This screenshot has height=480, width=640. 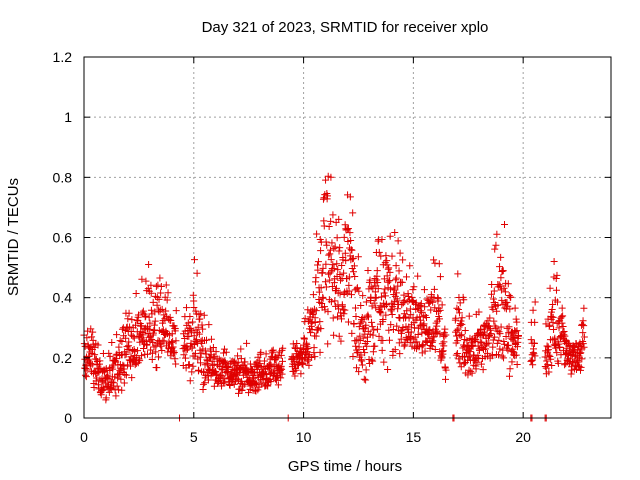 I want to click on y-tick-label: 0.6, so click(x=63, y=238).